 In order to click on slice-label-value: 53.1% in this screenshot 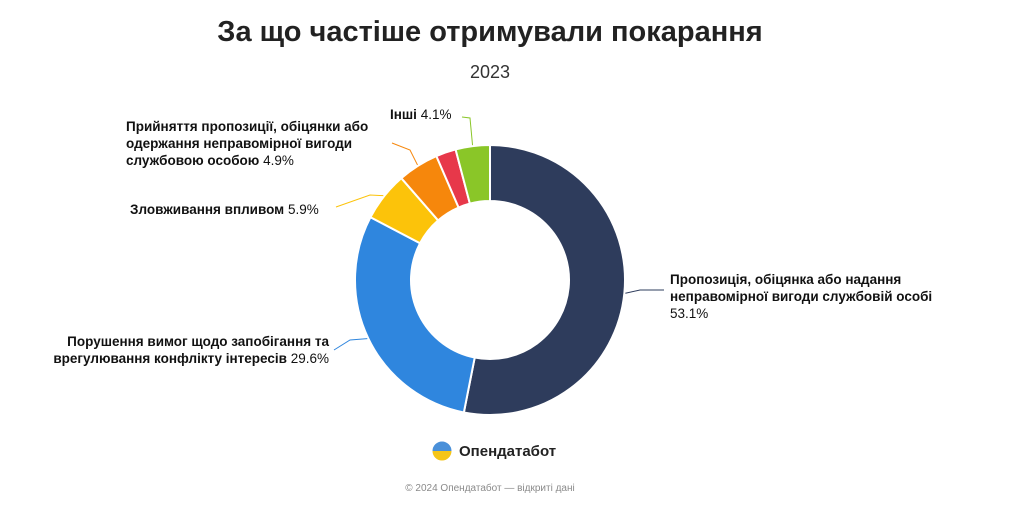, I will do `click(689, 313)`.